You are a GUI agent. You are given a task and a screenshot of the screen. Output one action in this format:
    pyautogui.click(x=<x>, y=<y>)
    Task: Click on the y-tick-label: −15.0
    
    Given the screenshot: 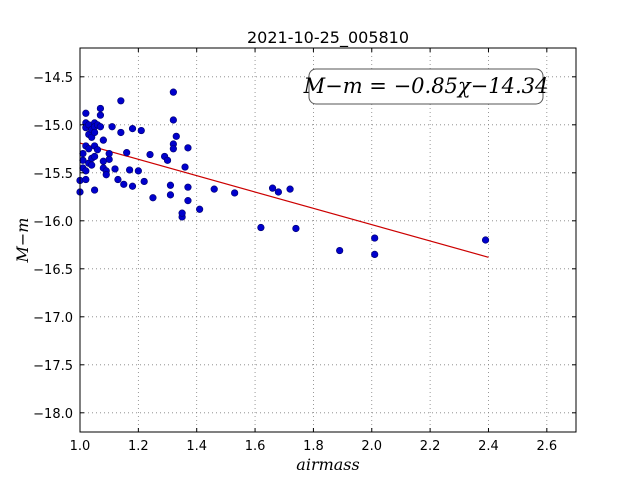 What is the action you would take?
    pyautogui.click(x=53, y=126)
    